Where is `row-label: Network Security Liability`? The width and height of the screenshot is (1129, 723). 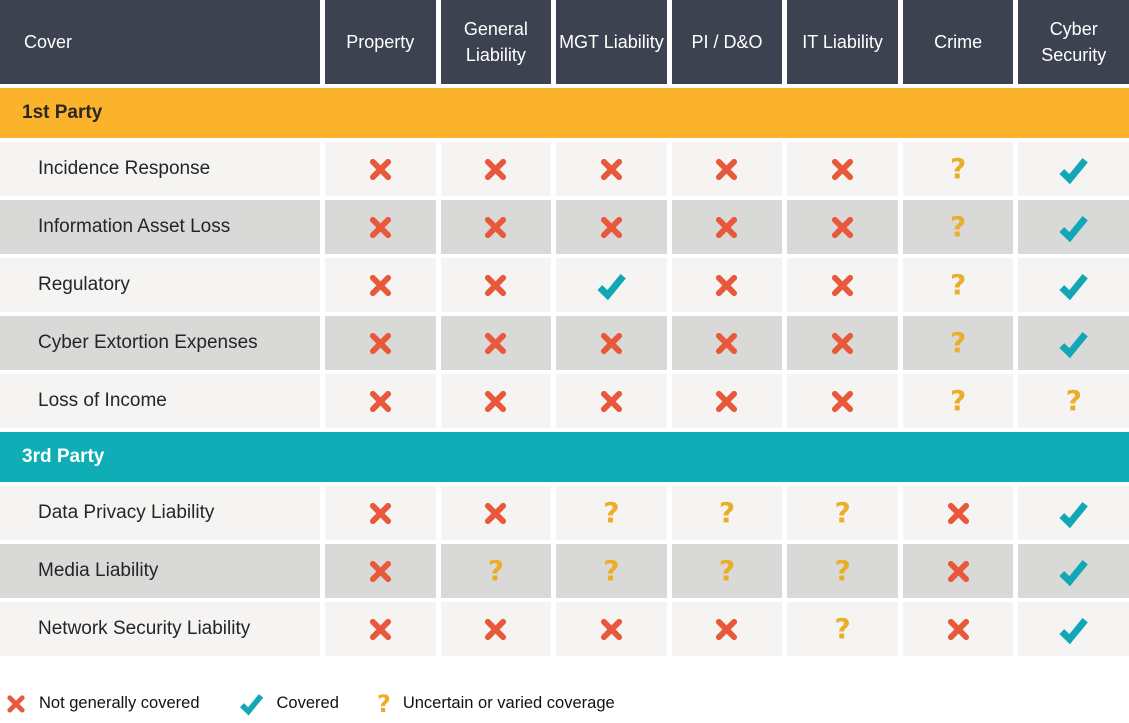 row-label: Network Security Liability is located at coordinates (160, 629).